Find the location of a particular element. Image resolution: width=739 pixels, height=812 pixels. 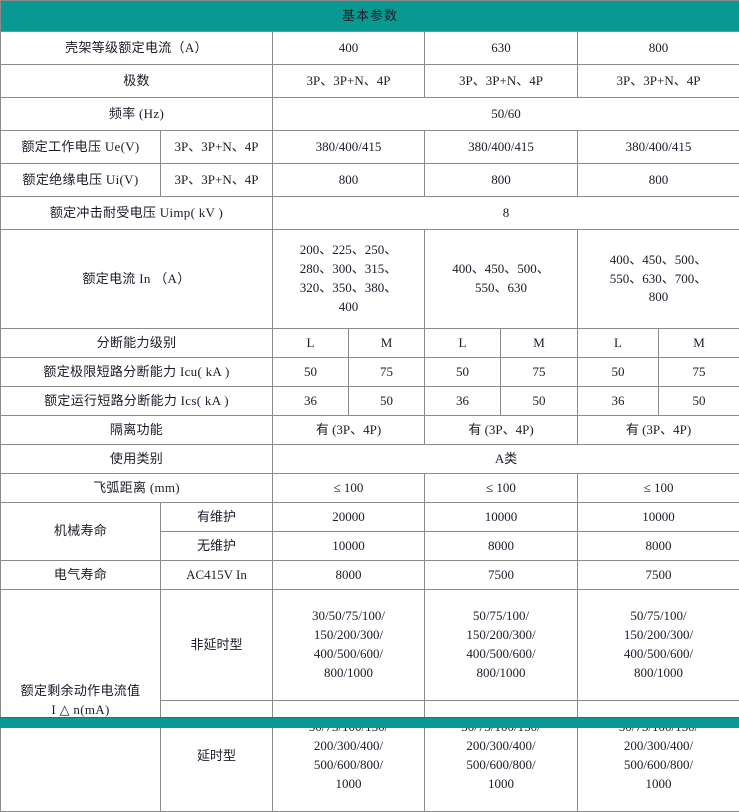

table-row-icu: 额定极限短路分断能力 Icu( kA ) 50 75 50 75 50 75 is located at coordinates (370, 372).